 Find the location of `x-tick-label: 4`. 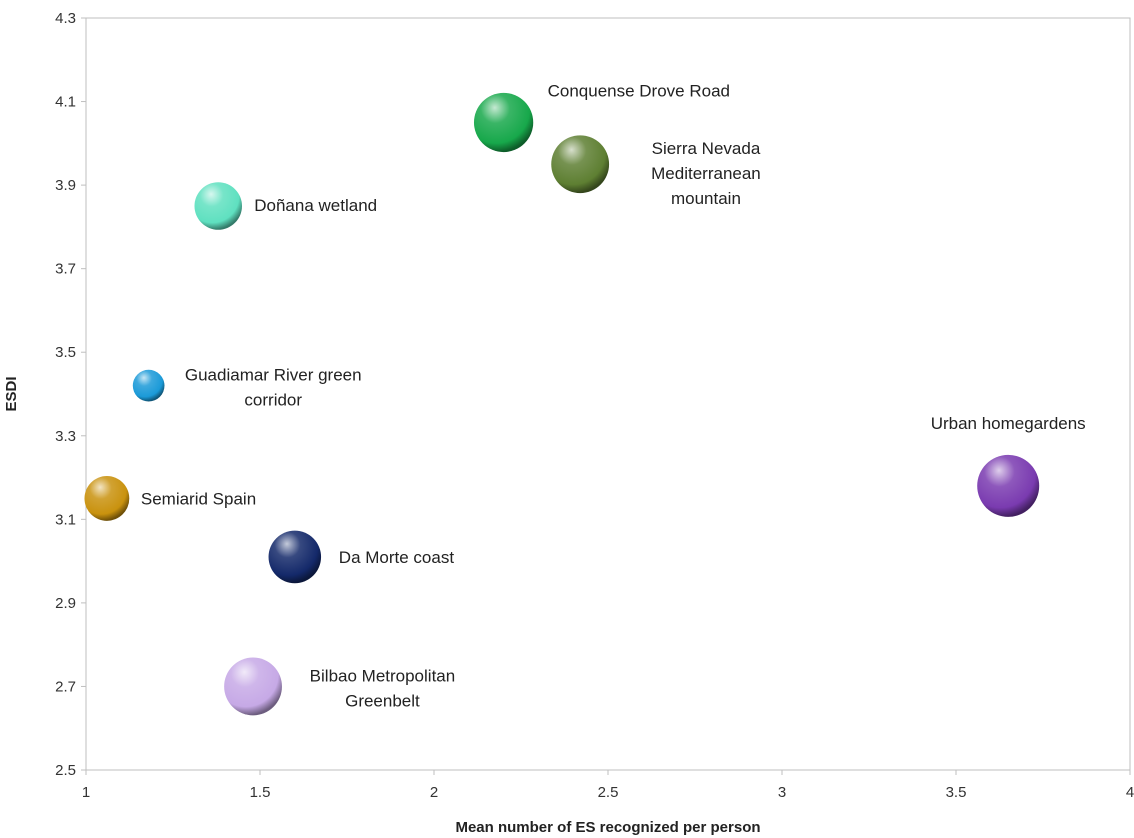

x-tick-label: 4 is located at coordinates (1130, 792).